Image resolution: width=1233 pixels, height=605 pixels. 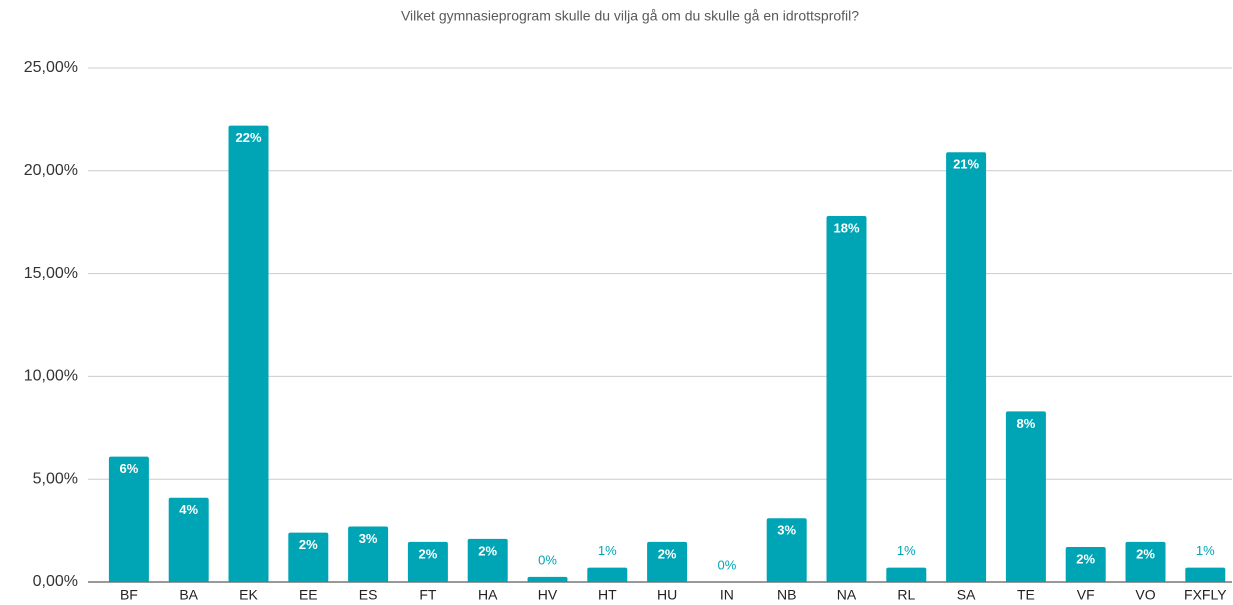 I want to click on y-tick-label: 15,00%, so click(x=51, y=273).